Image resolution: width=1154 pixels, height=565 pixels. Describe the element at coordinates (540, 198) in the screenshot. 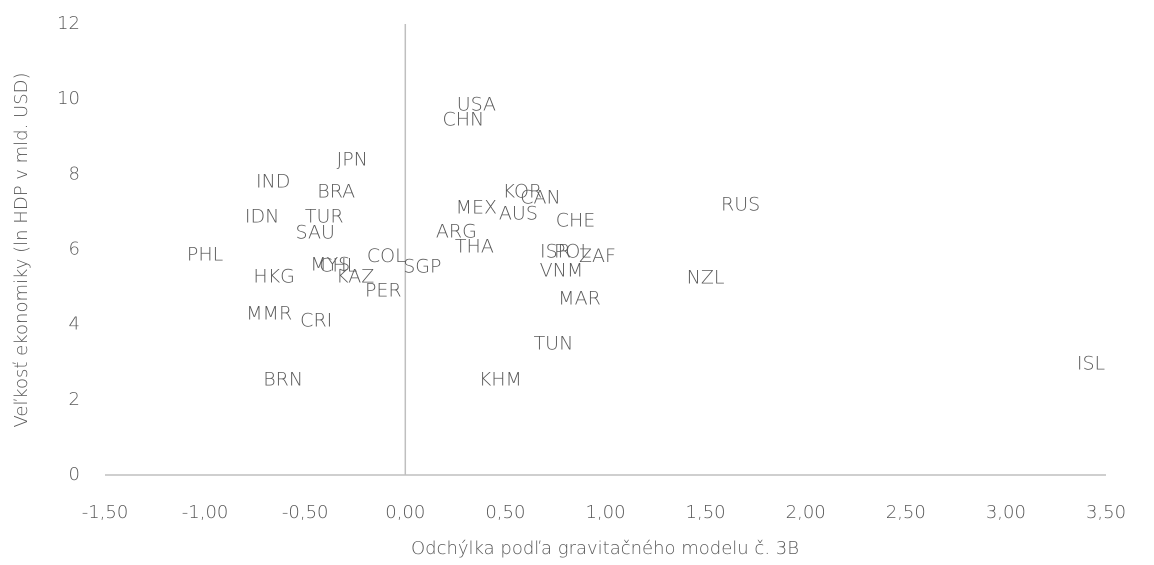

I see `point-label: CAN` at that location.